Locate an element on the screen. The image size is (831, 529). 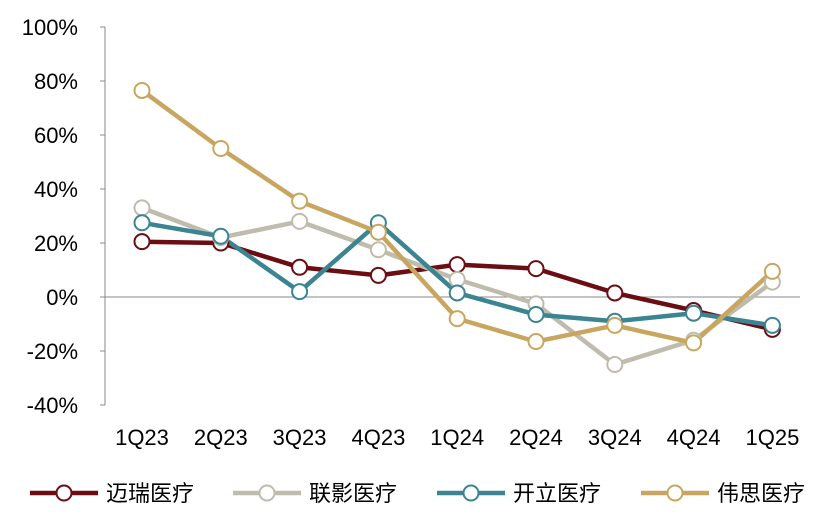
legend-item-3: 开立医疗 is located at coordinates (519, 493).